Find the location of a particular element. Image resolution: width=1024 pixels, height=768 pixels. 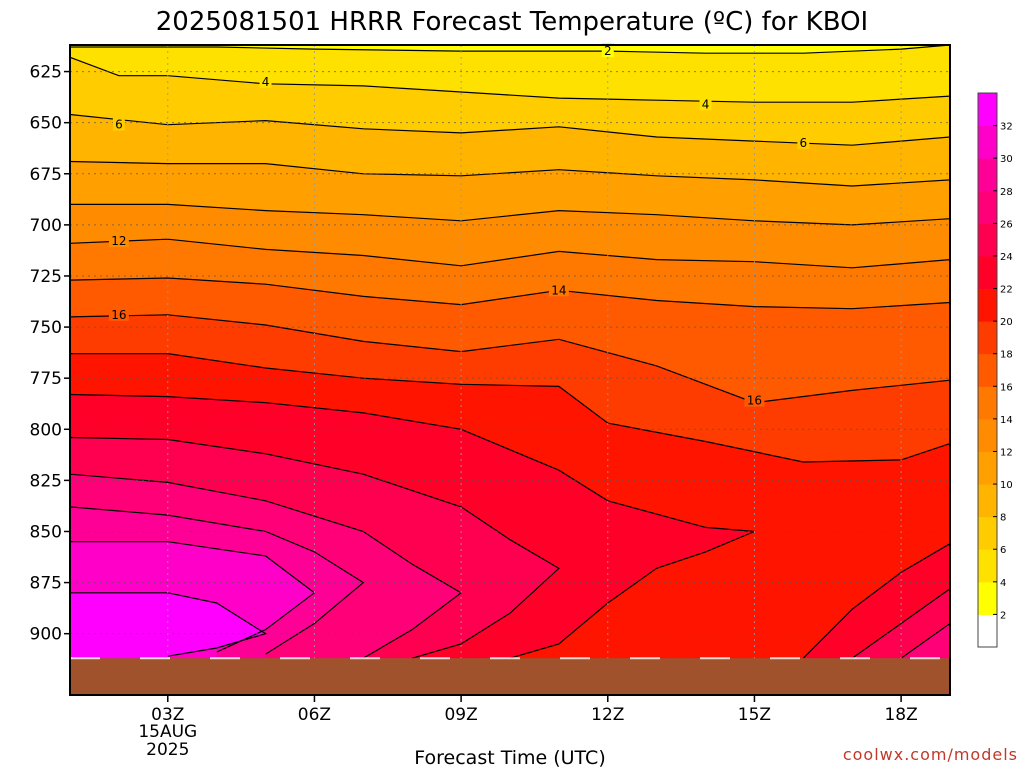

y-tick-label: 850 is located at coordinates (46, 532).